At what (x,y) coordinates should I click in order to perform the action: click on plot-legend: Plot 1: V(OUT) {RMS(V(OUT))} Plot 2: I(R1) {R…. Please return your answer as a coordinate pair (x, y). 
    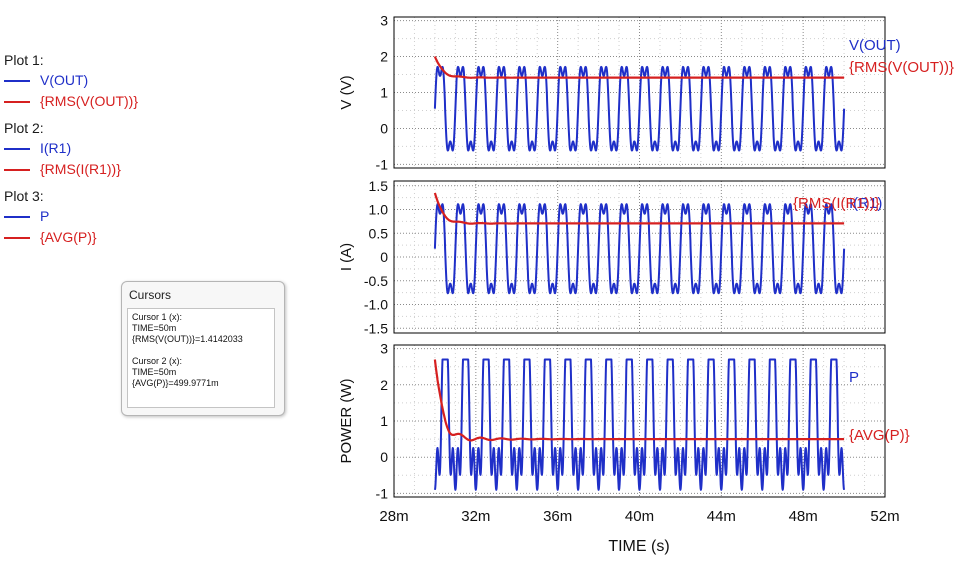
    Looking at the image, I should click on (89, 152).